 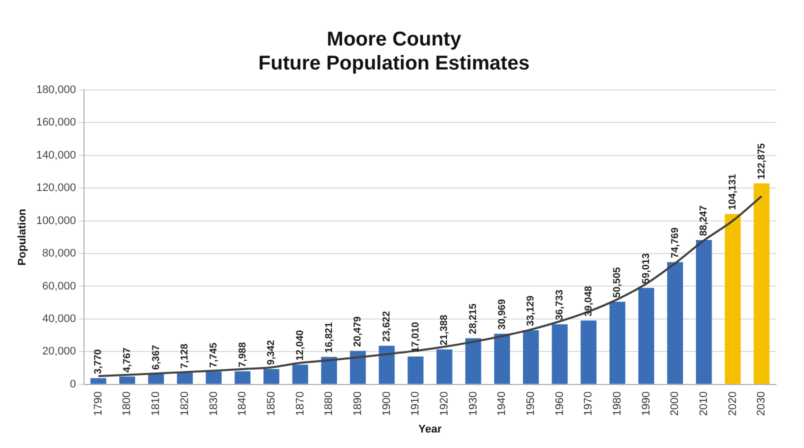 What do you see at coordinates (98, 361) in the screenshot?
I see `data-label: 3,770` at bounding box center [98, 361].